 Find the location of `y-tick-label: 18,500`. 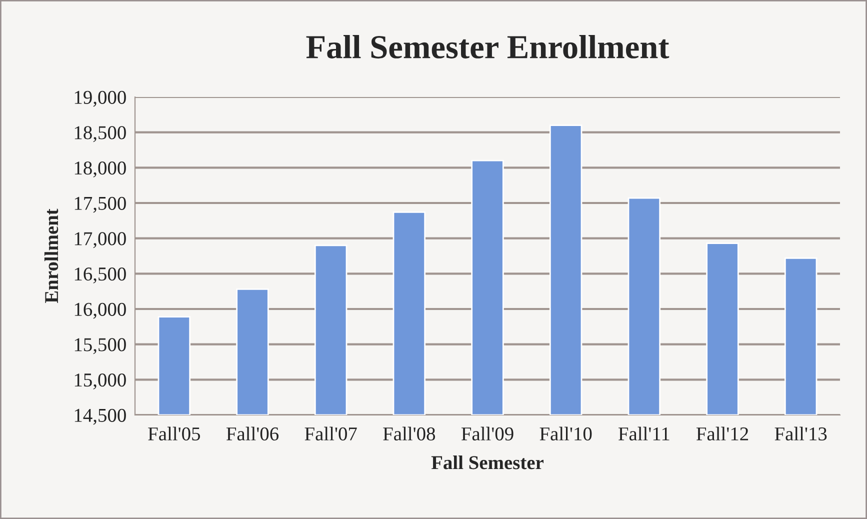

y-tick-label: 18,500 is located at coordinates (100, 134).